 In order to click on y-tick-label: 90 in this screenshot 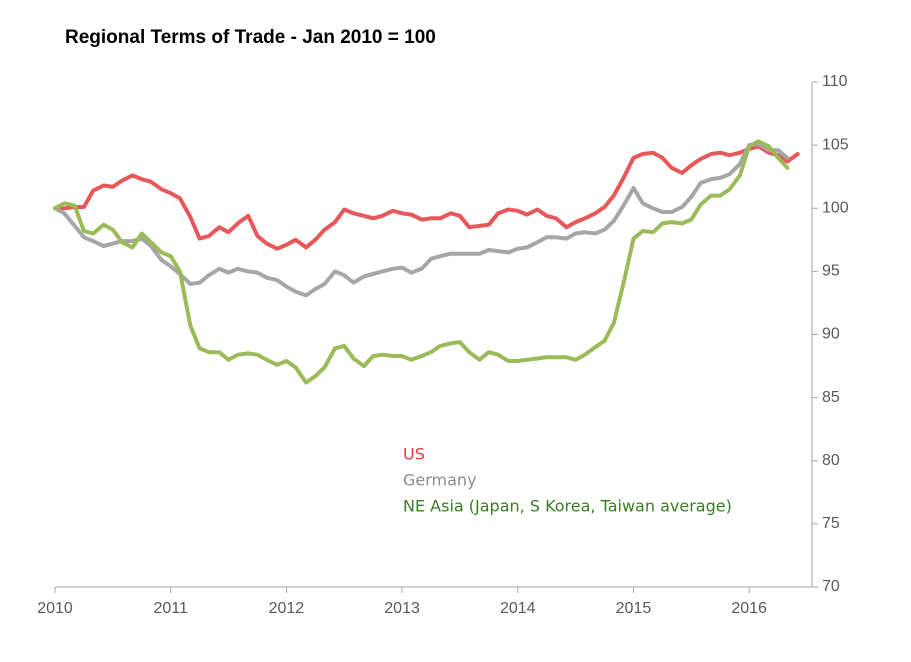, I will do `click(831, 334)`.